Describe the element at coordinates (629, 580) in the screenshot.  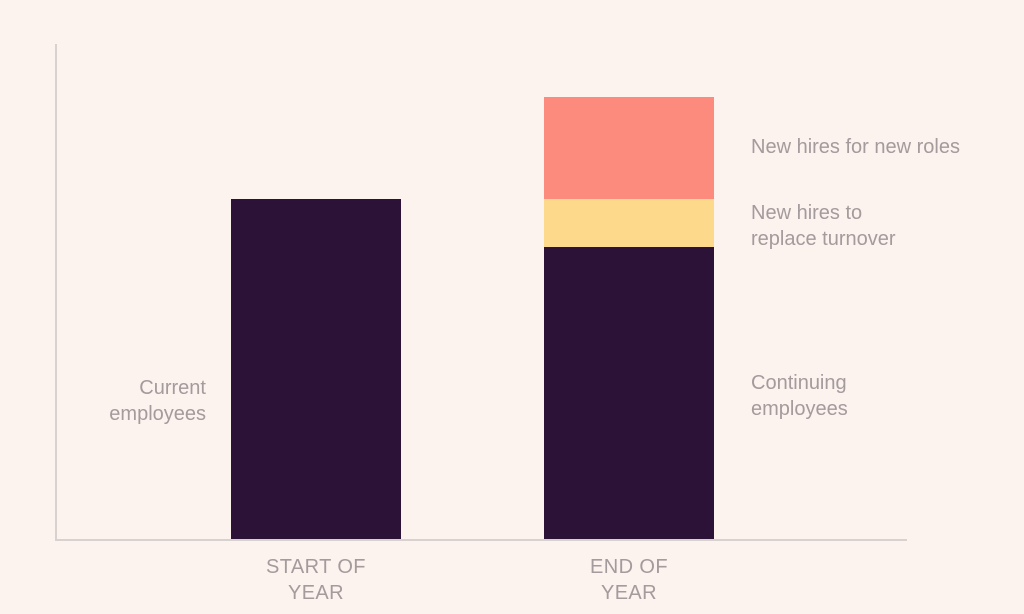
I see `category-label-end-of-year: END OF YEAR` at that location.